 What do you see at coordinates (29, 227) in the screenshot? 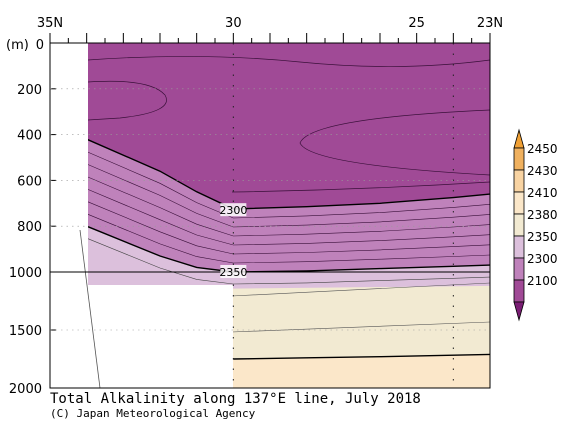
I see `y-tick-label: 800` at bounding box center [29, 227].